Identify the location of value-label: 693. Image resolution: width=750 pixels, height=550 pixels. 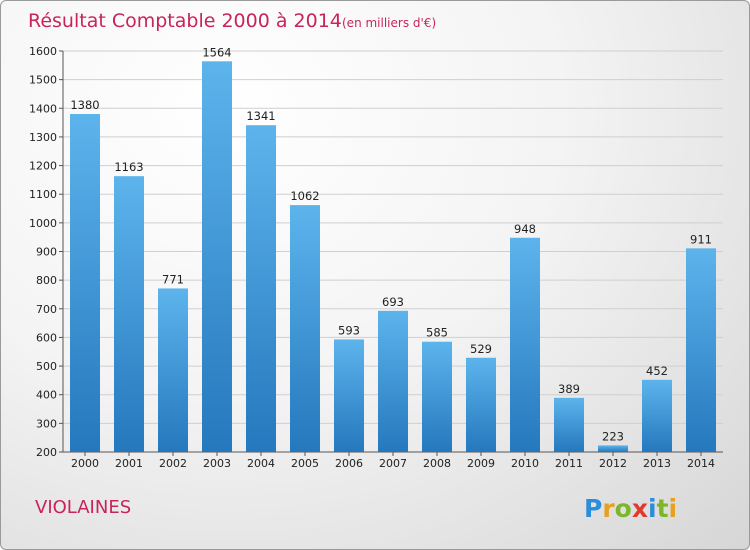
(393, 302).